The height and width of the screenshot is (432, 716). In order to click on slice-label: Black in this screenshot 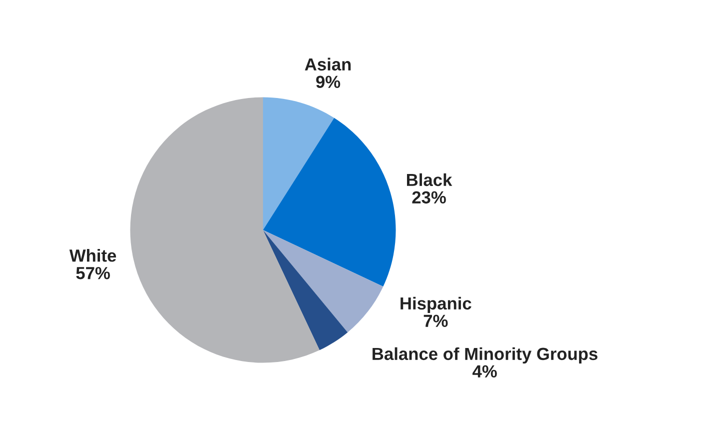, I will do `click(429, 179)`.